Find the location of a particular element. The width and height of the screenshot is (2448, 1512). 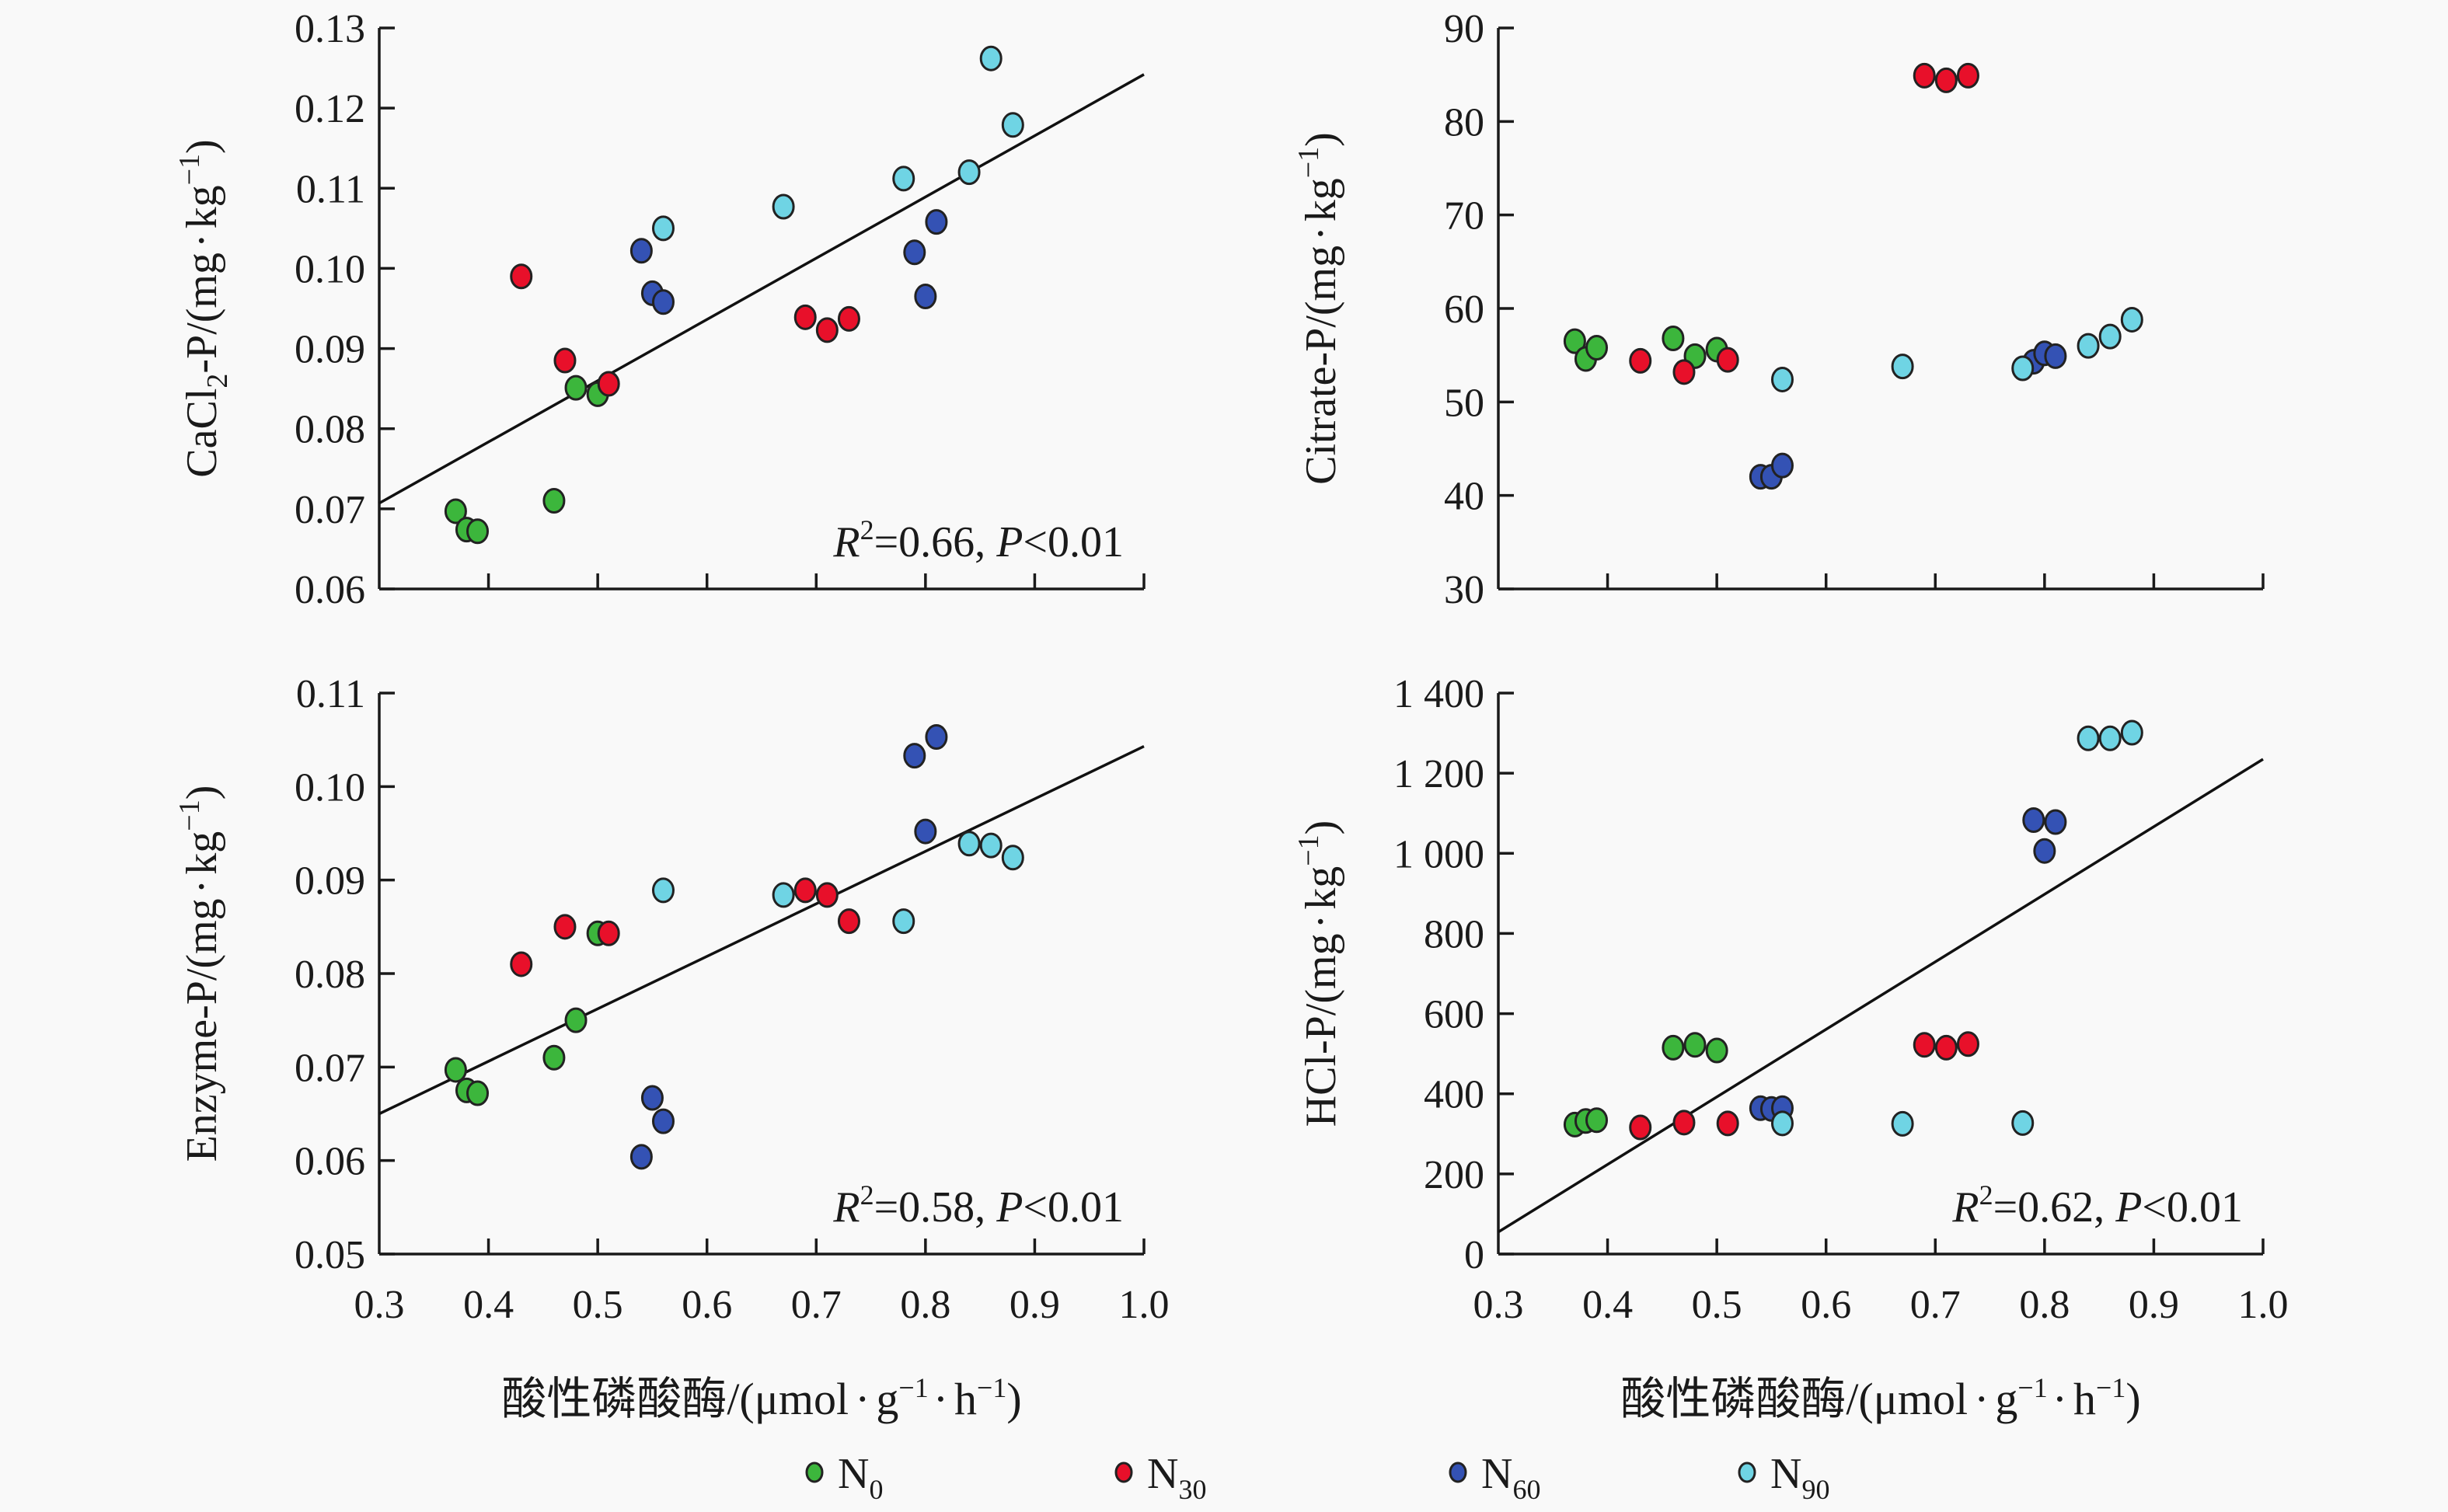

x-tick-label: 0.3 is located at coordinates (1499, 1305).